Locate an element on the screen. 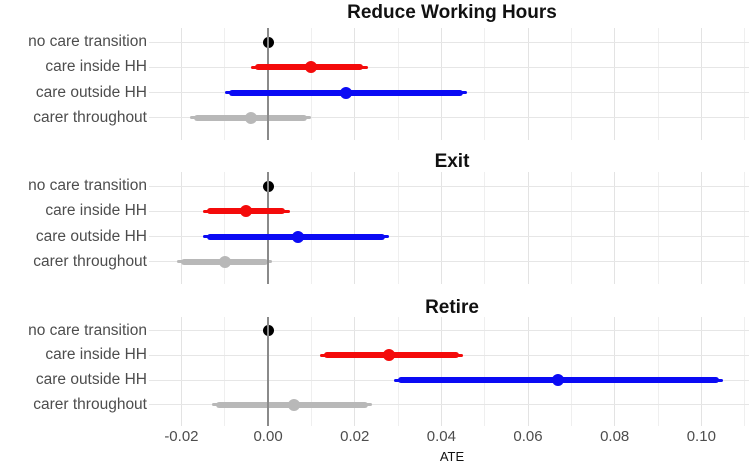 Image resolution: width=749 pixels, height=465 pixels. x-axis-tick-label: 0.10 is located at coordinates (701, 436).